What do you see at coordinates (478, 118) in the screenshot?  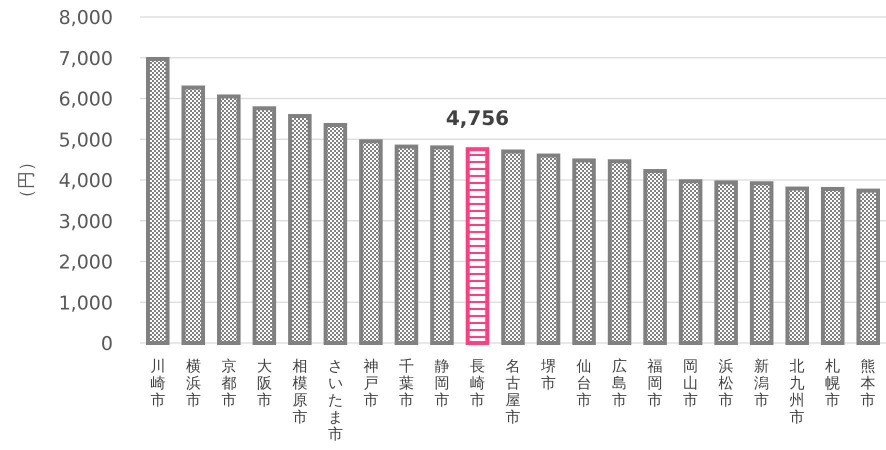 I see `data-label: 4,756` at bounding box center [478, 118].